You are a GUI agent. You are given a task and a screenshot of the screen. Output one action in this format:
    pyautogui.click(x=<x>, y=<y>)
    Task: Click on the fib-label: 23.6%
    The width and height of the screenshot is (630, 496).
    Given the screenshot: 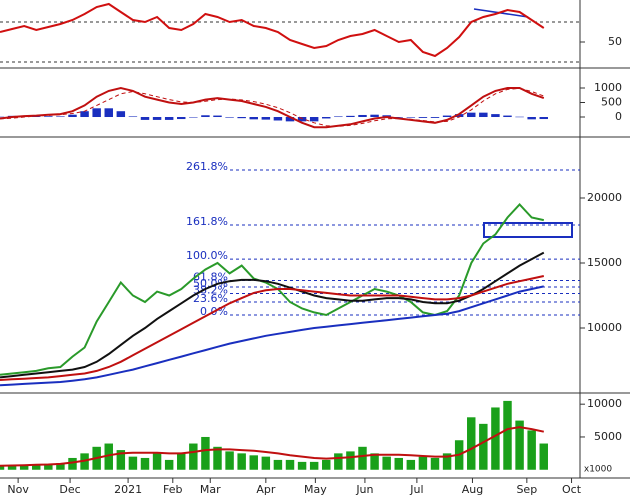 What is the action you would take?
    pyautogui.click(x=210, y=298)
    